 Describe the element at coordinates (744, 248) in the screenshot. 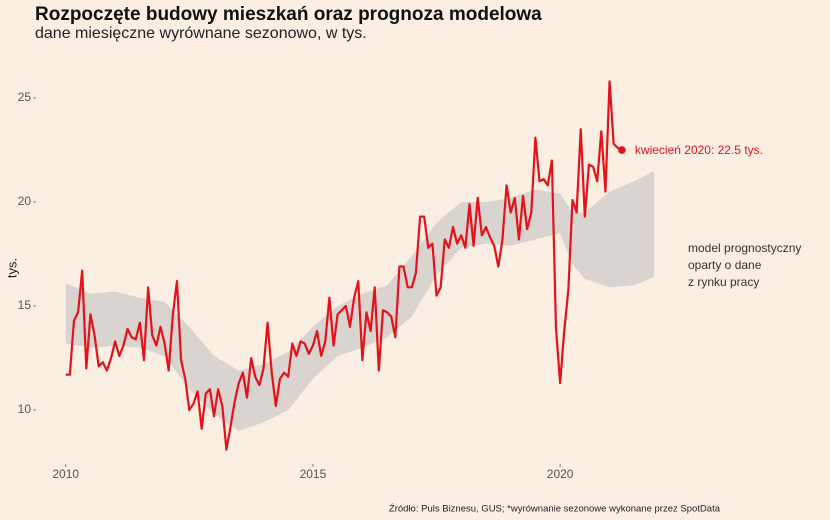

I see `band-annotation: model prognostyczny` at that location.